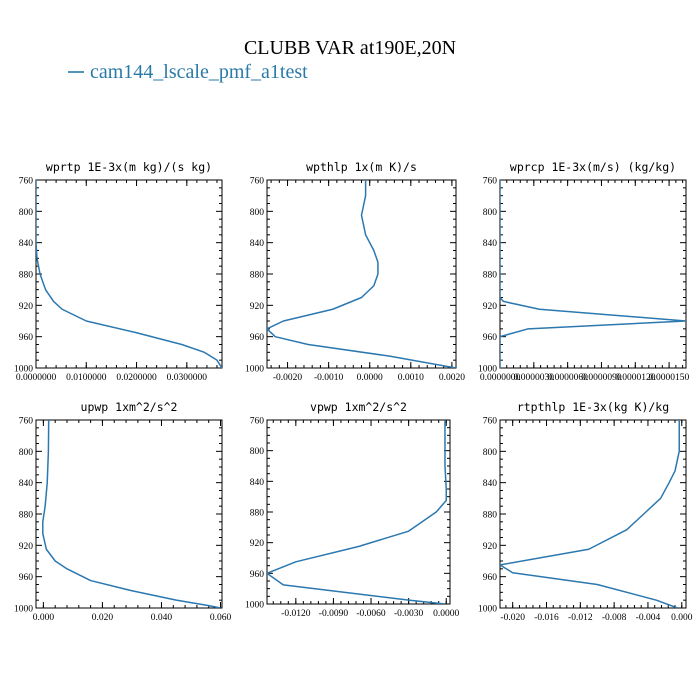 The height and width of the screenshot is (700, 700). I want to click on panel-title: wprtp 1E-3x(m kg)/(s kg), so click(129, 167).